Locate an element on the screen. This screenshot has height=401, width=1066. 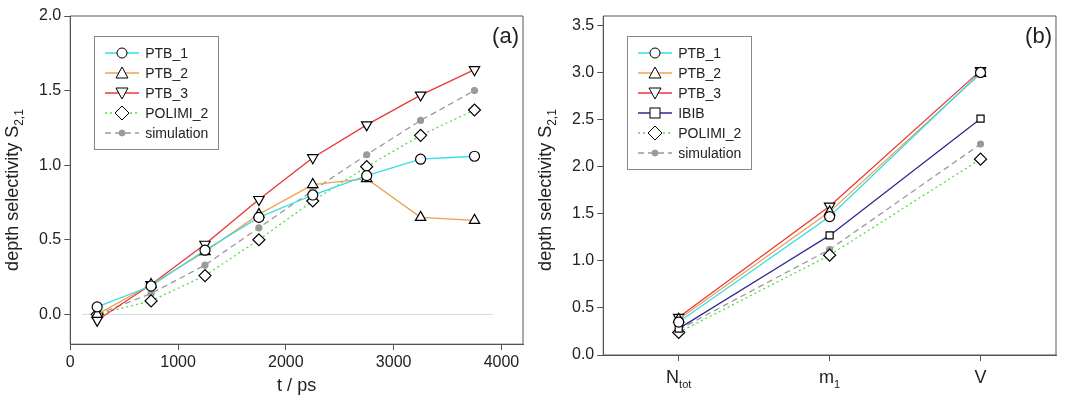
x-tick-label: 2000 is located at coordinates (286, 362).